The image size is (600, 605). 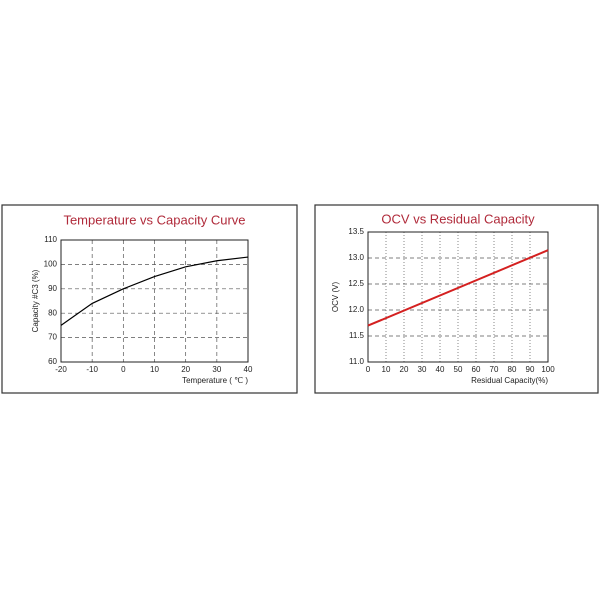 What do you see at coordinates (458, 369) in the screenshot?
I see `x-tick-label: 50` at bounding box center [458, 369].